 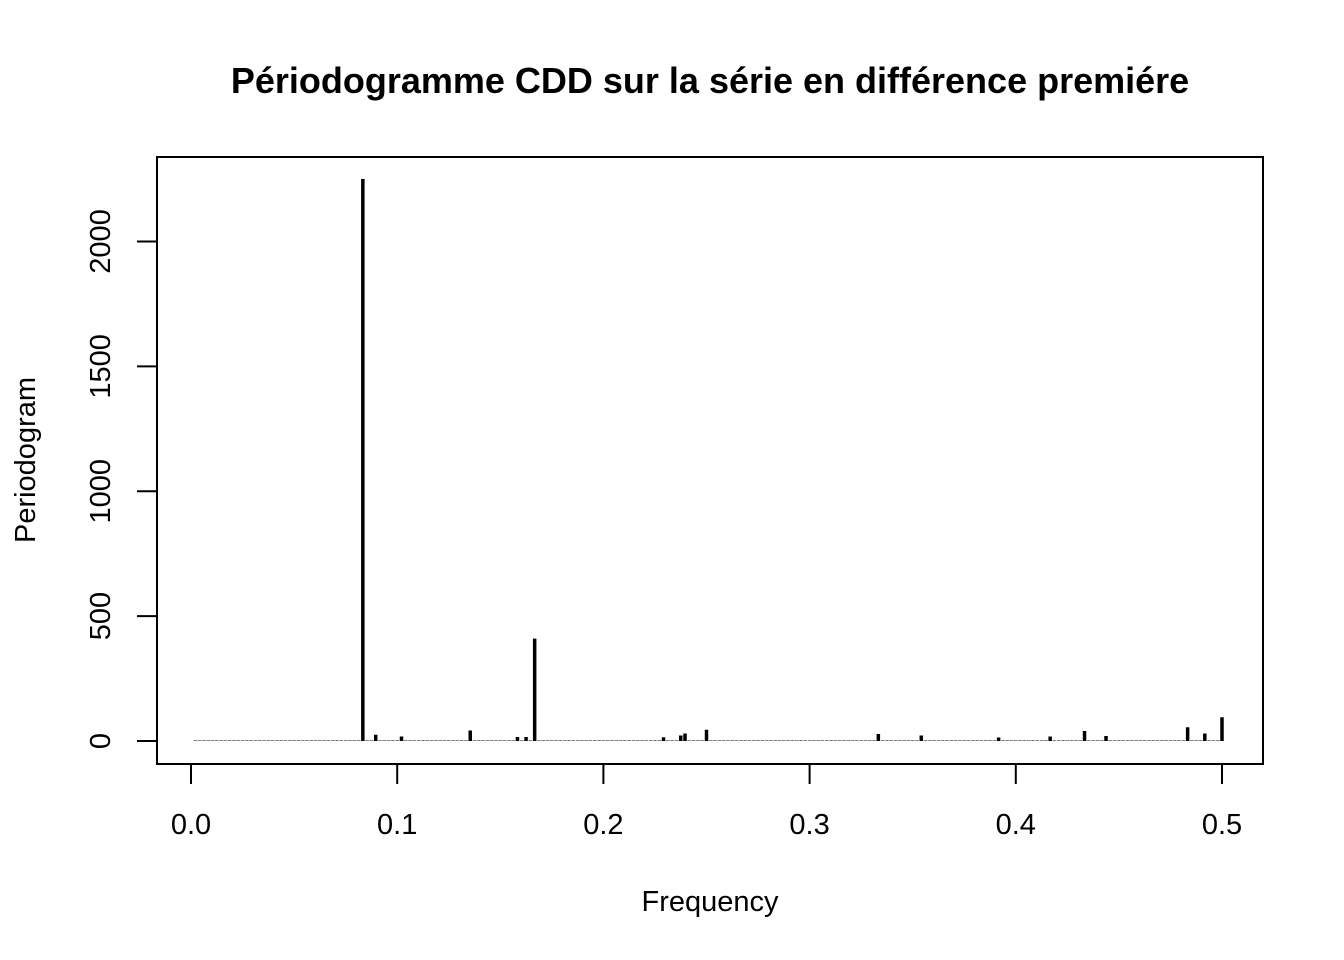 What do you see at coordinates (710, 902) in the screenshot?
I see `x-axis-label: Frequency` at bounding box center [710, 902].